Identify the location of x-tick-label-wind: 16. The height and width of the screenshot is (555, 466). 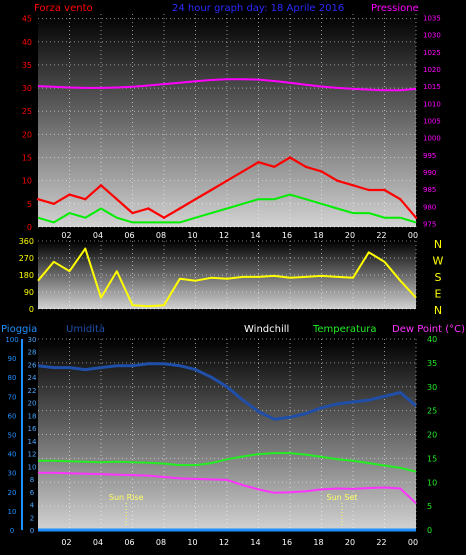
(287, 235).